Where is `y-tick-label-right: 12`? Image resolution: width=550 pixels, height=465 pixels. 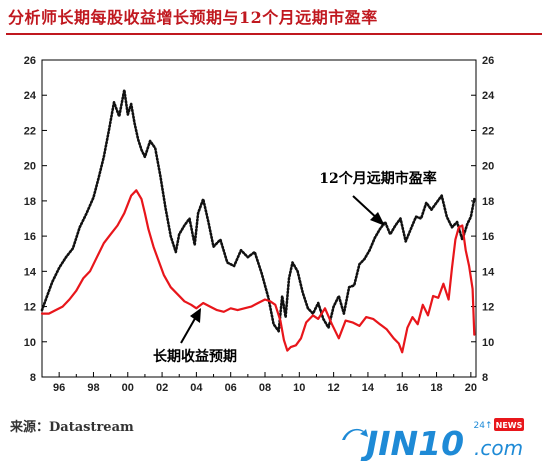
y-tick-label-right: 12 is located at coordinates (488, 308).